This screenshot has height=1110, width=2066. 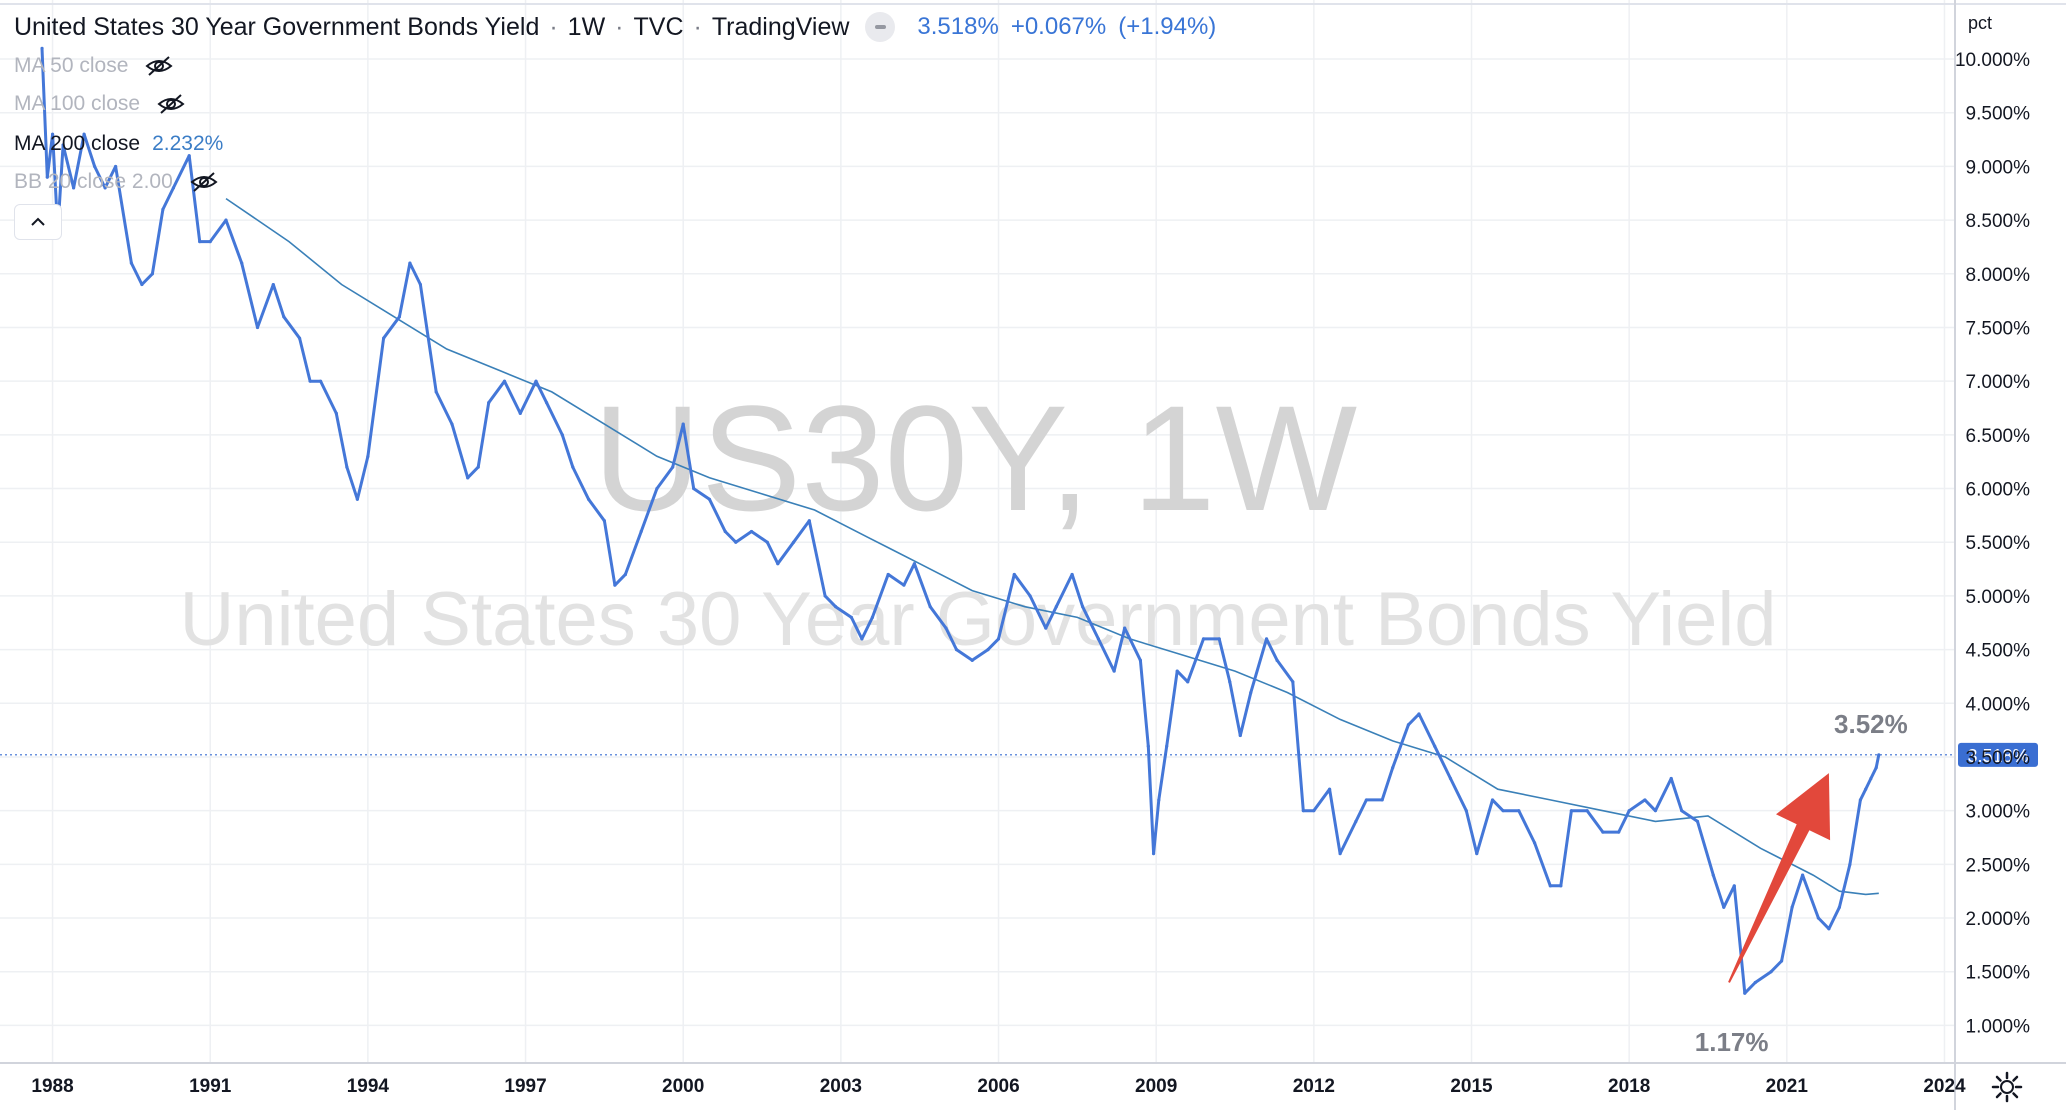 I want to click on y-tick-label: 9.500%, so click(x=1998, y=114).